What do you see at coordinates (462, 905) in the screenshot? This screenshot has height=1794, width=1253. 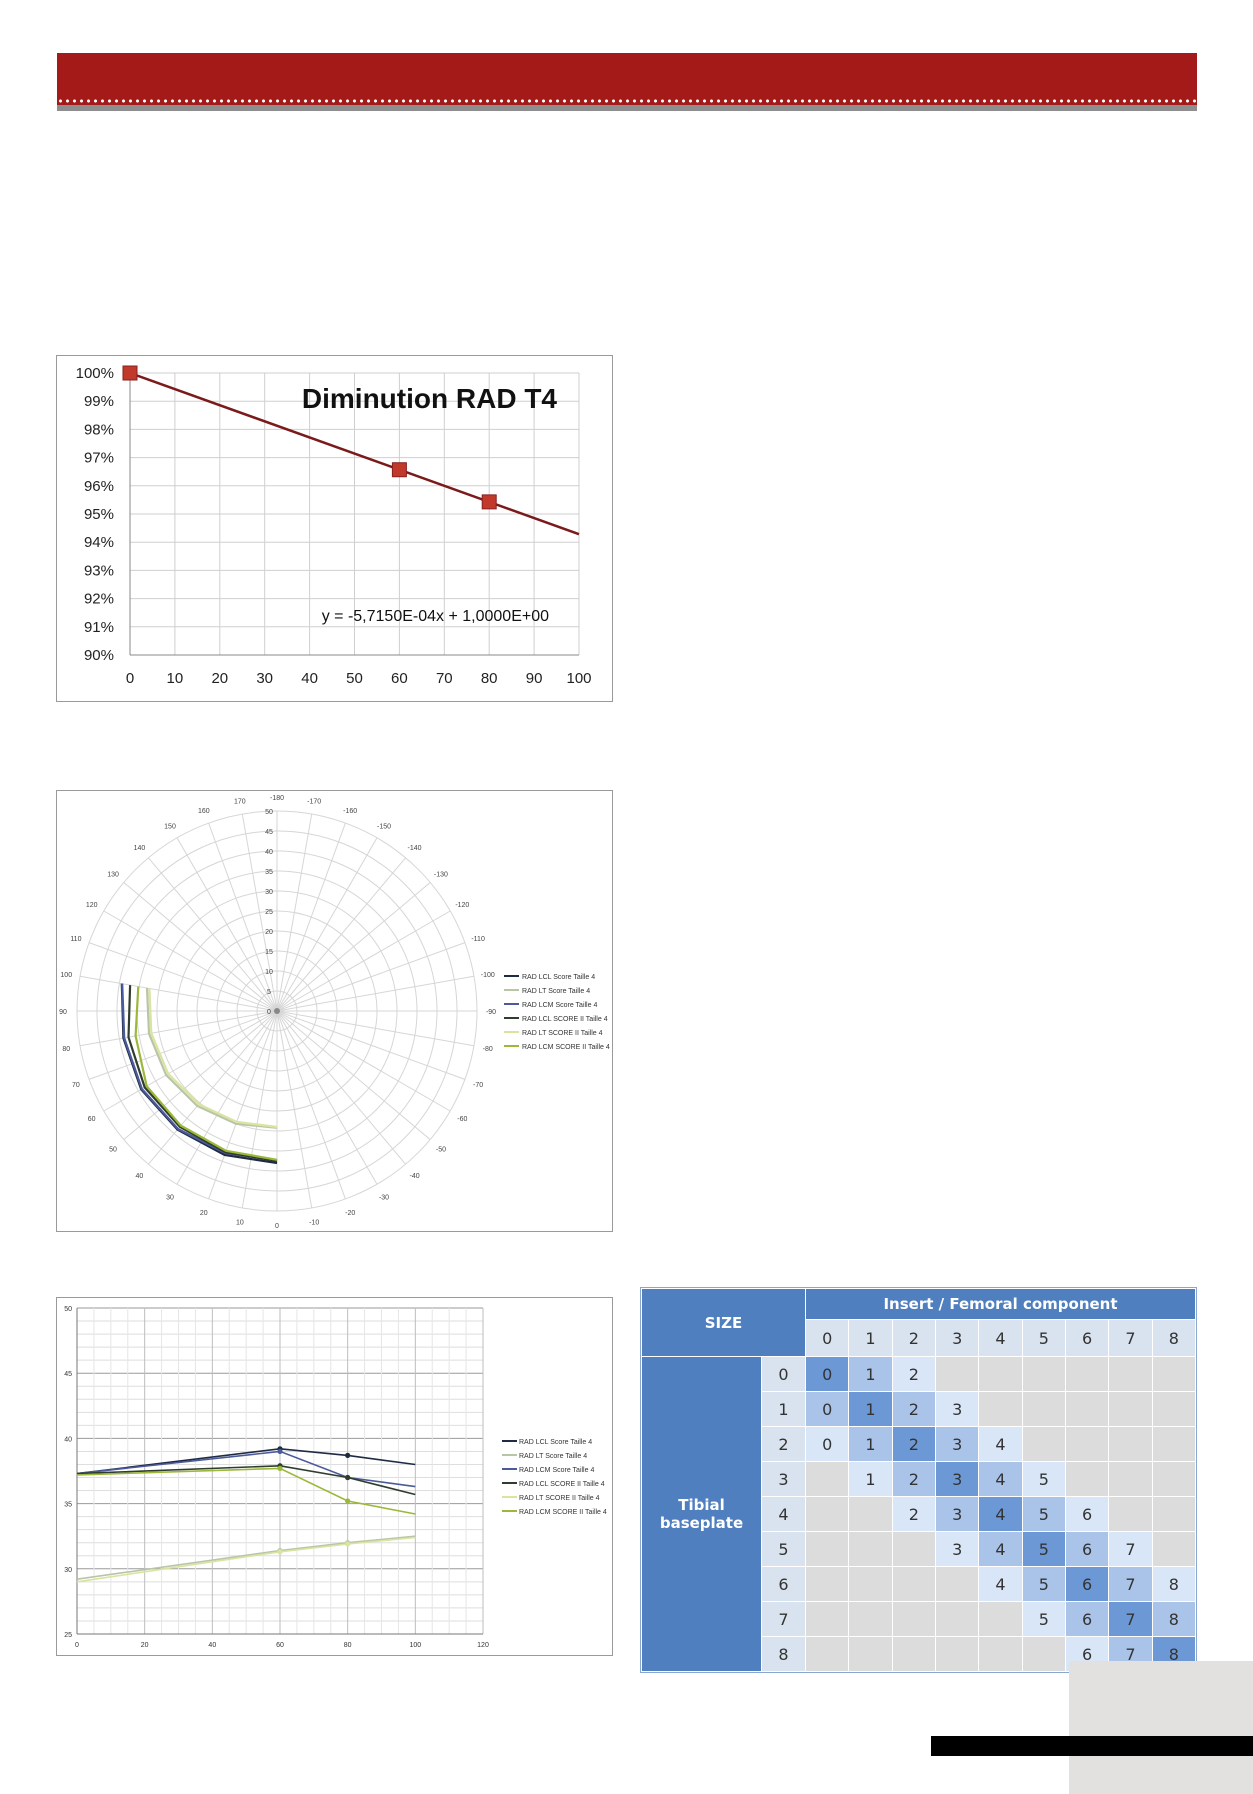 I see `angle-label: -120` at bounding box center [462, 905].